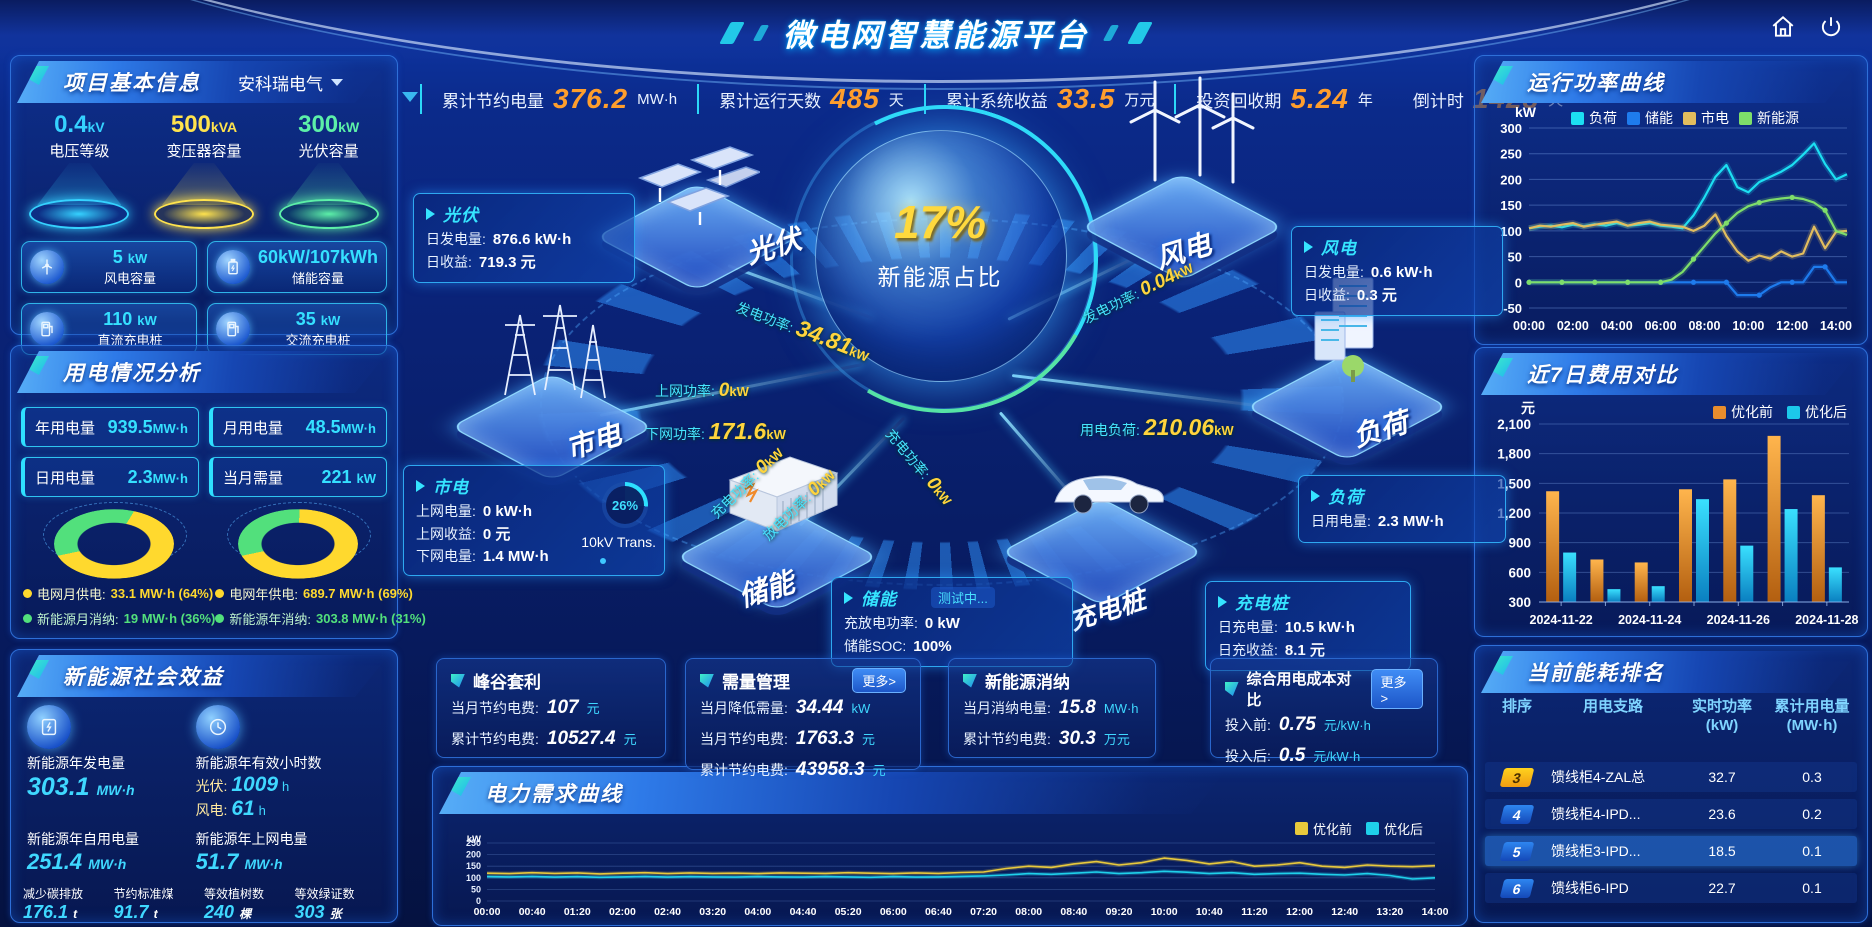 This screenshot has height=927, width=1872. I want to click on stat-row: 日充电量: 10.5 kW·h, so click(1286, 627).